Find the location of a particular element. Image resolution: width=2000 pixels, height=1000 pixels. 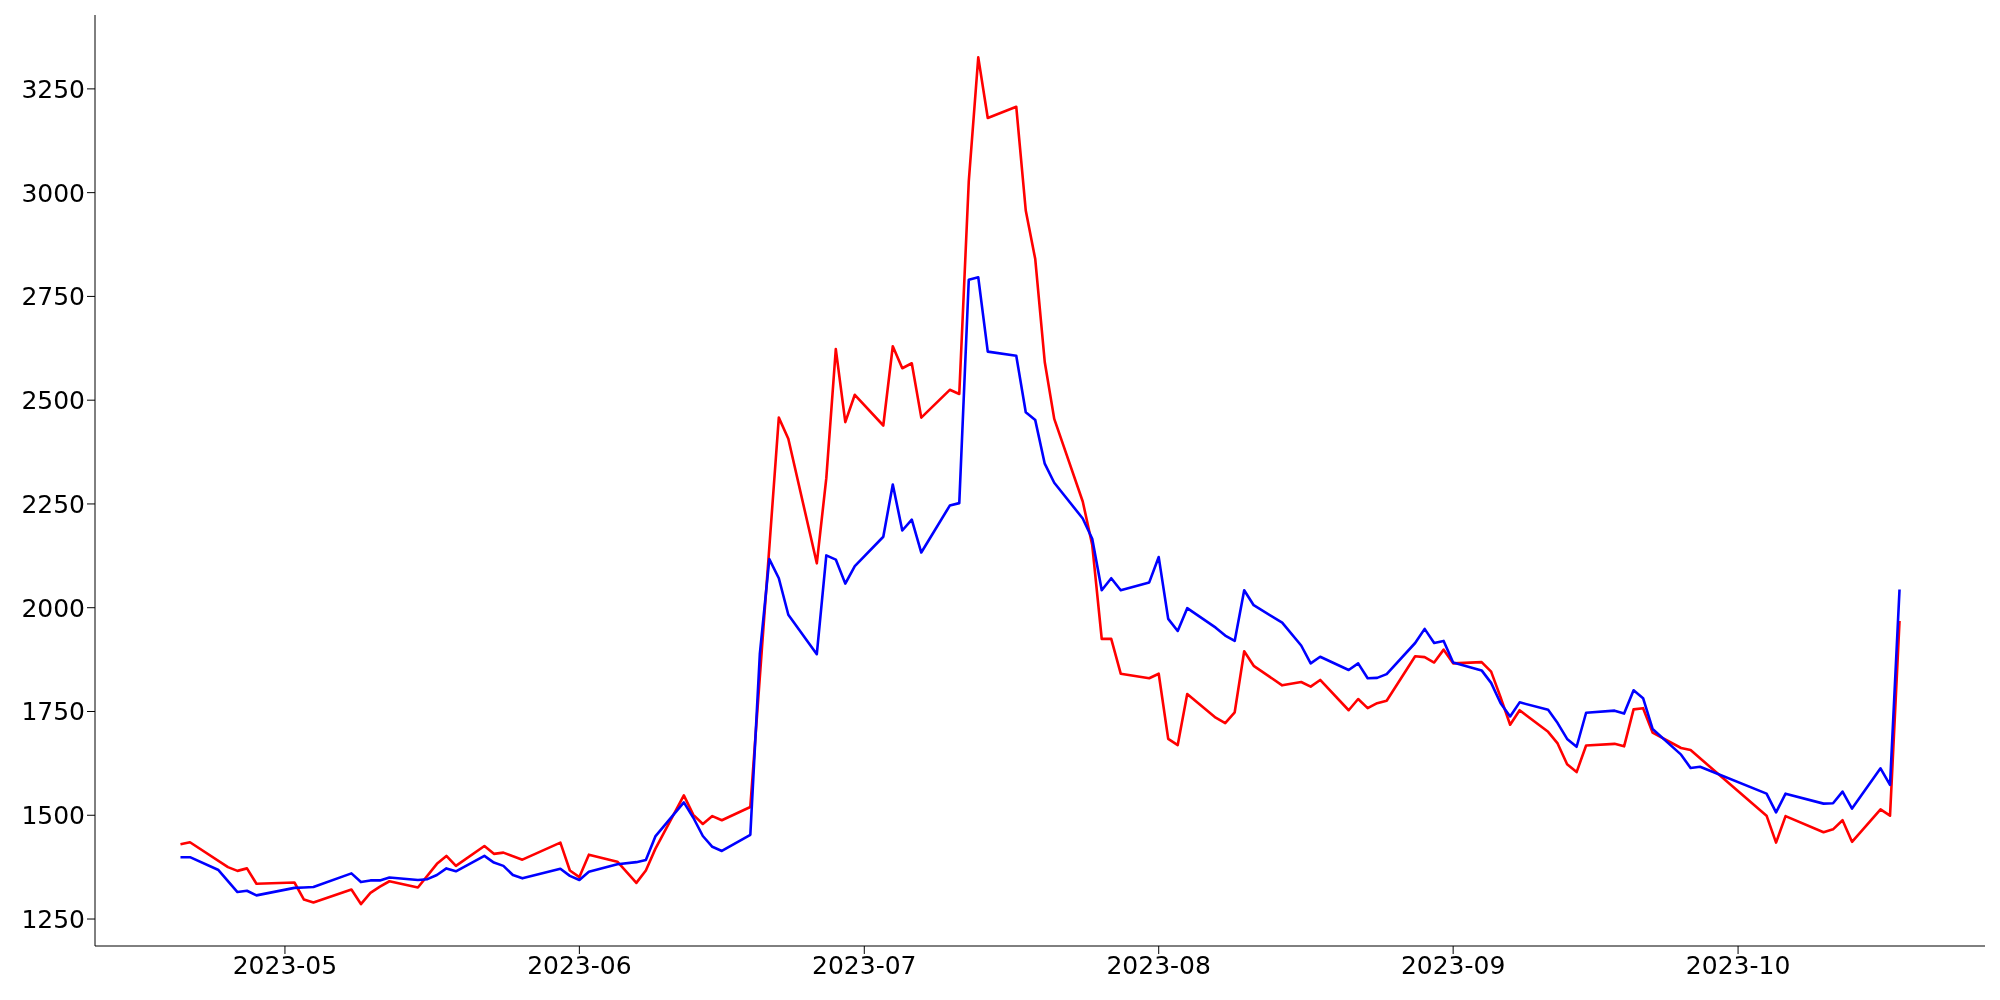

y-tick-label: 2500 is located at coordinates (53, 401).